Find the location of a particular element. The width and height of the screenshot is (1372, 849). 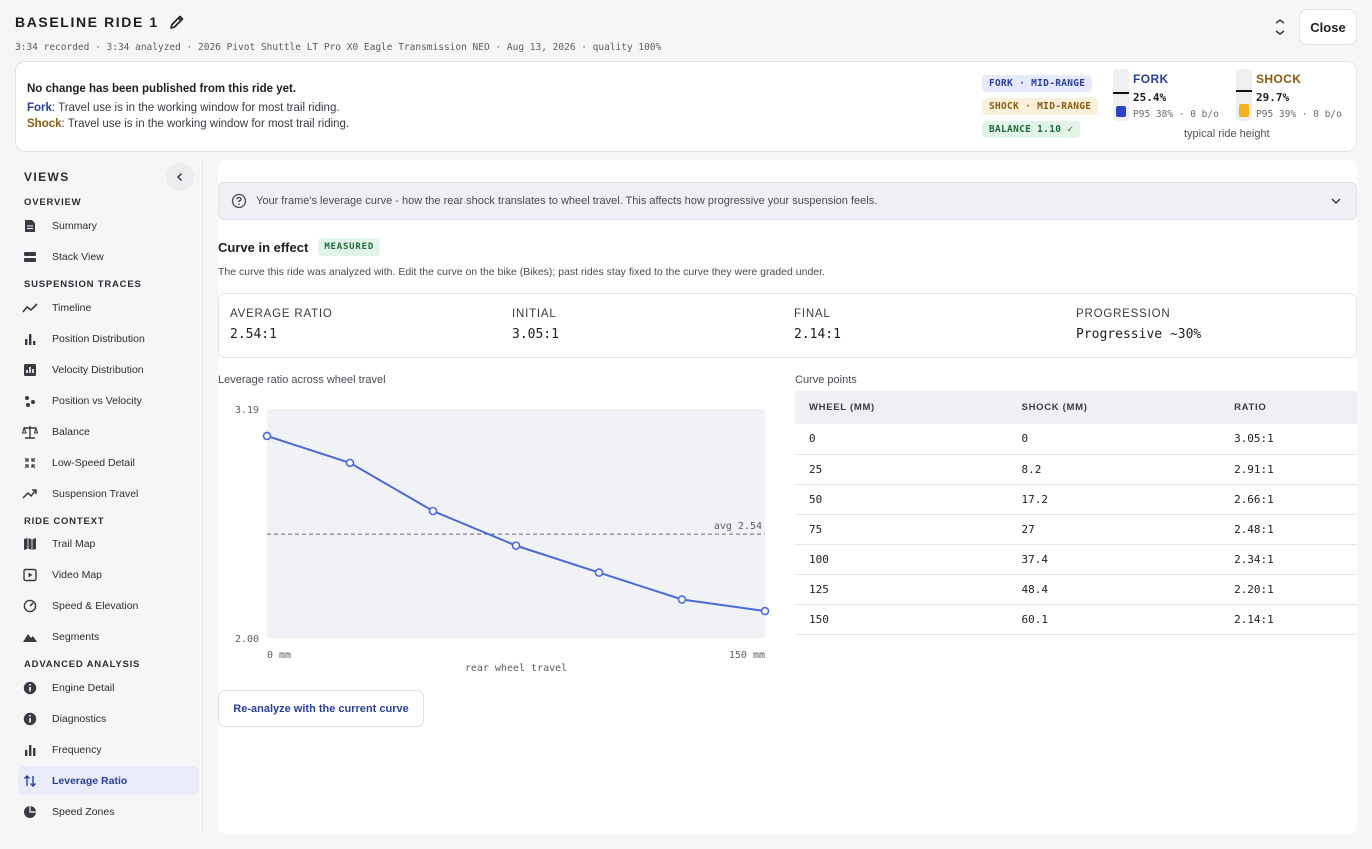

stat-value: 2.14:1 is located at coordinates (817, 334).